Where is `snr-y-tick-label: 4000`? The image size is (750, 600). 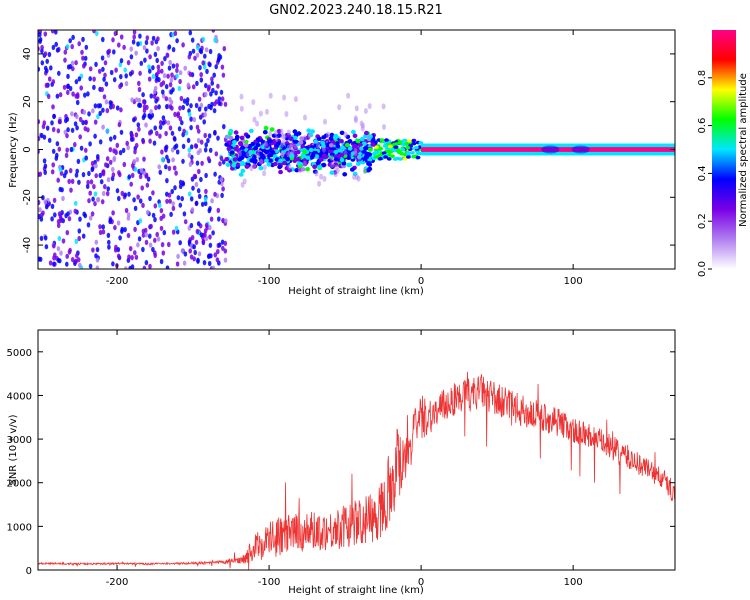 snr-y-tick-label: 4000 is located at coordinates (19, 396).